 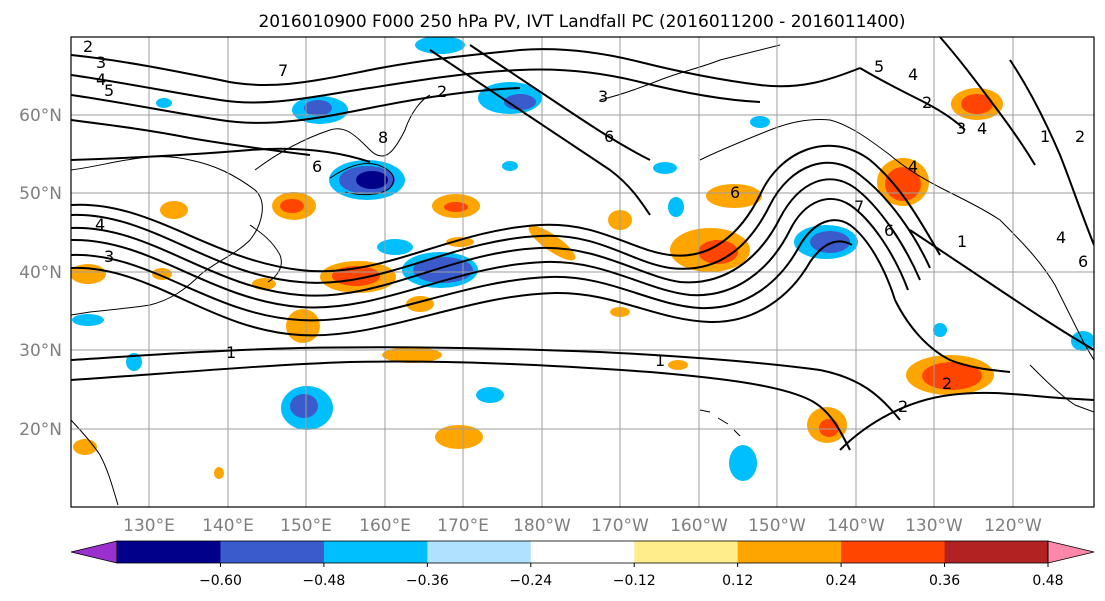 What do you see at coordinates (323, 581) in the screenshot?
I see `colorbar-tick-label: −0.48` at bounding box center [323, 581].